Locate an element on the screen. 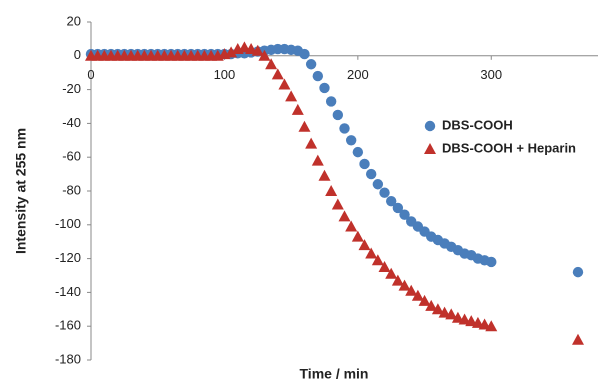 The width and height of the screenshot is (604, 384). y-tick-label: 0 is located at coordinates (77, 54).